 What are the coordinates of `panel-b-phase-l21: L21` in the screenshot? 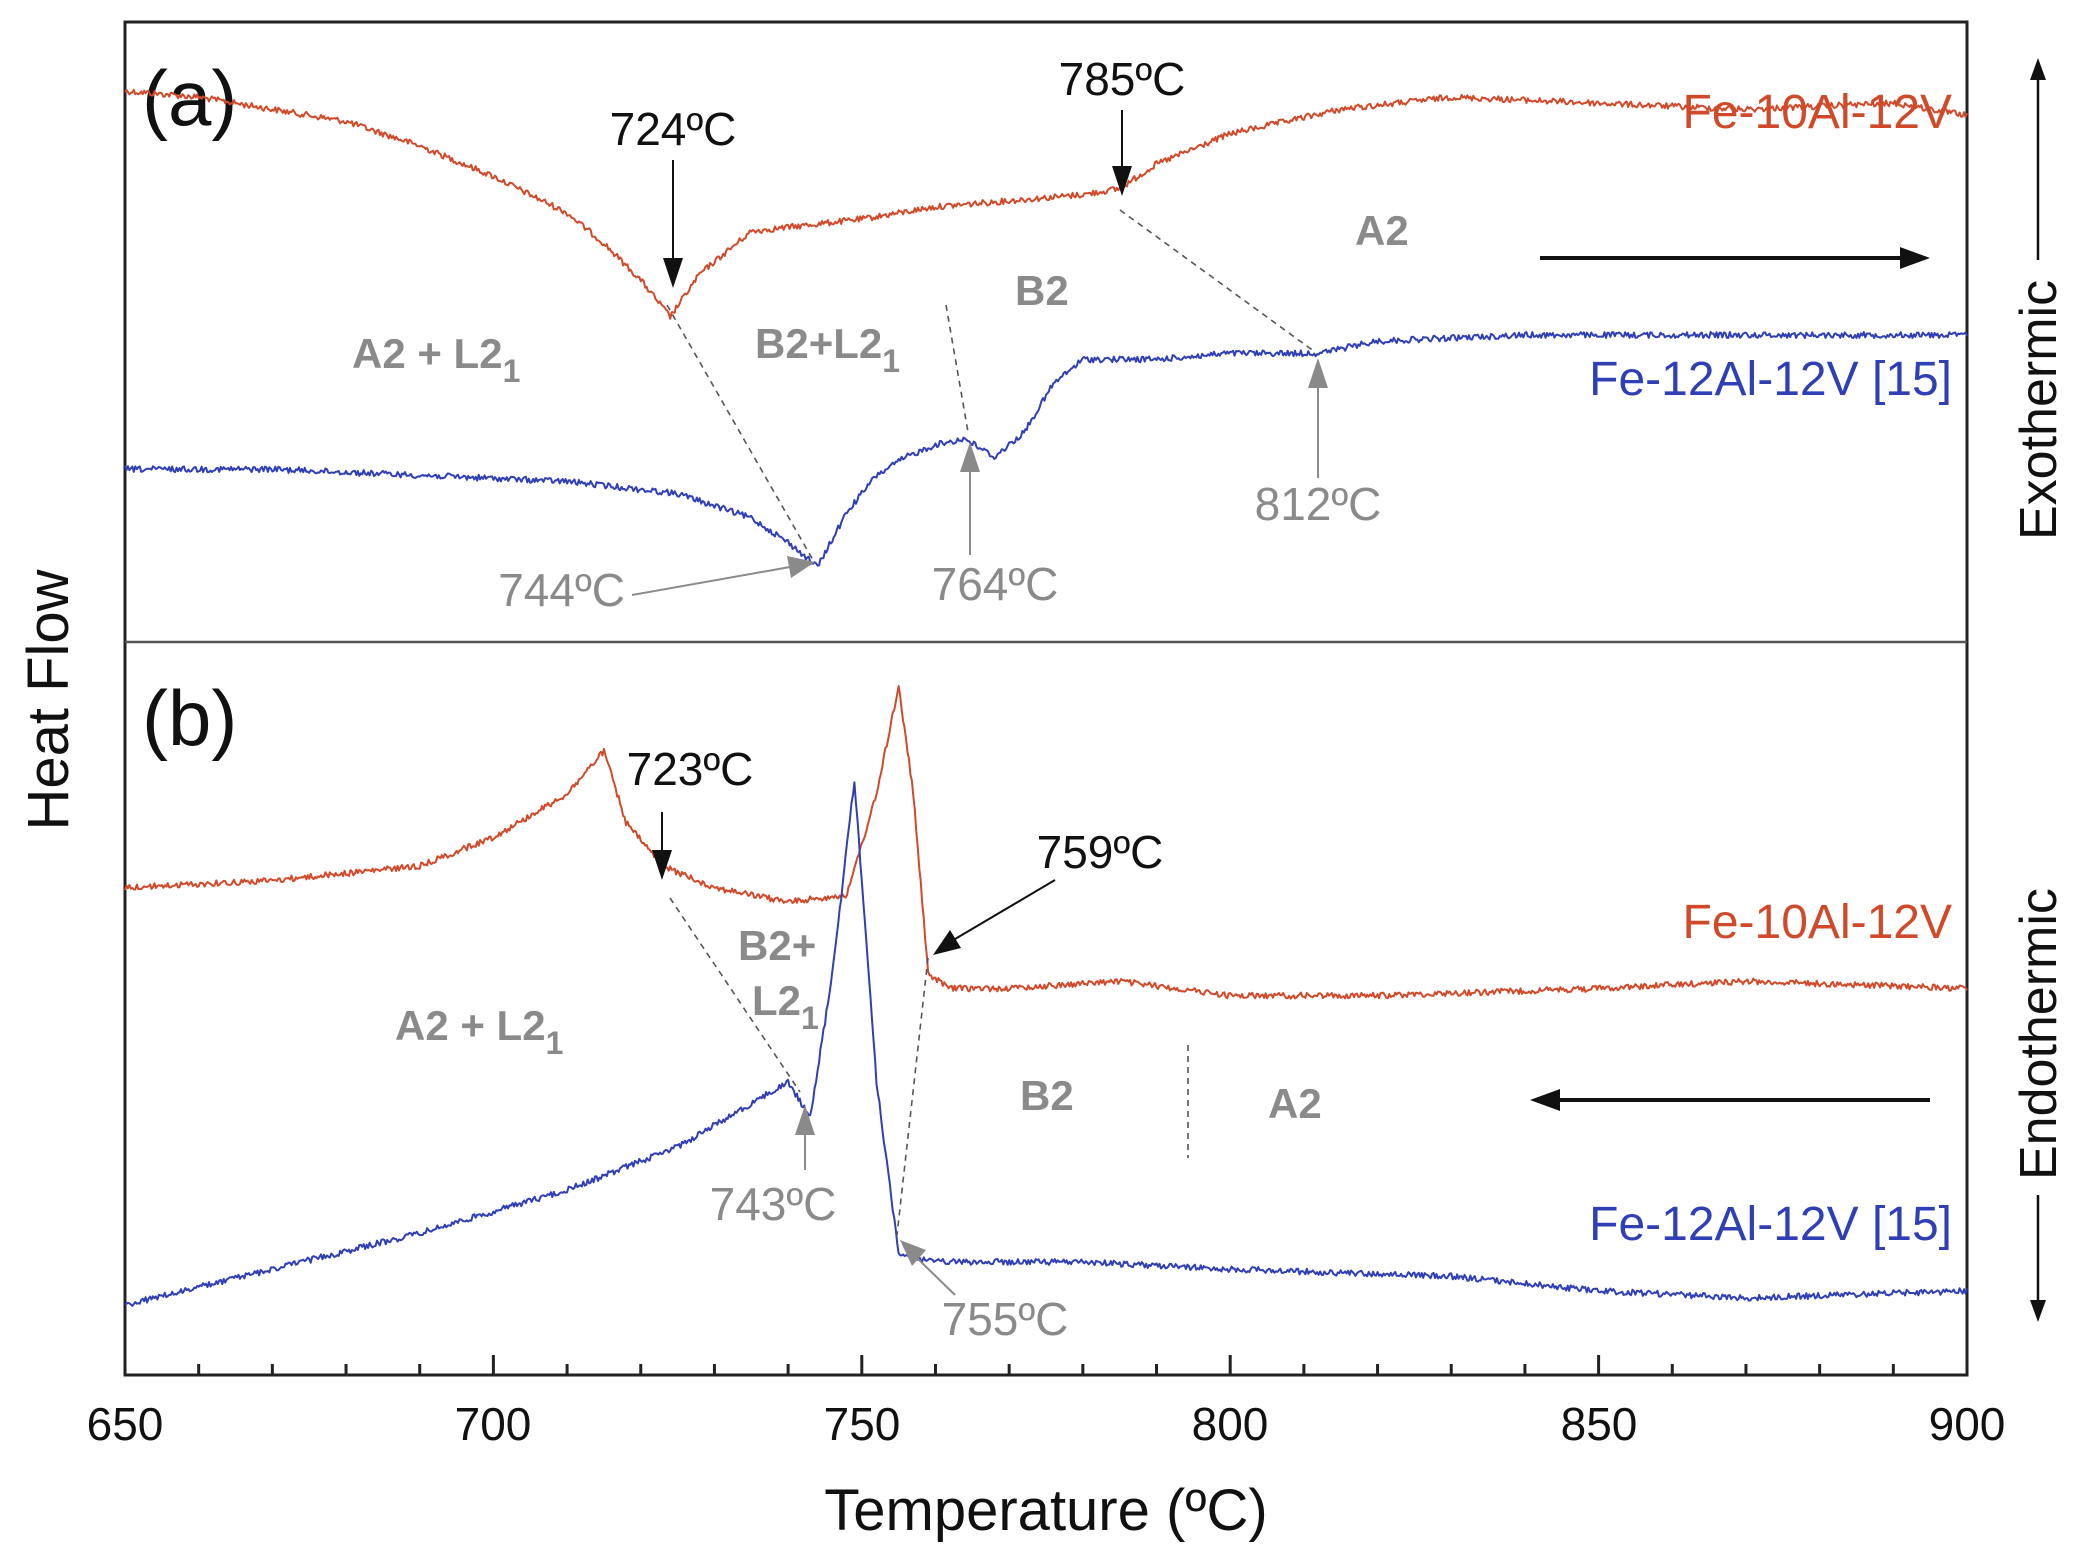 It's located at (785, 1006).